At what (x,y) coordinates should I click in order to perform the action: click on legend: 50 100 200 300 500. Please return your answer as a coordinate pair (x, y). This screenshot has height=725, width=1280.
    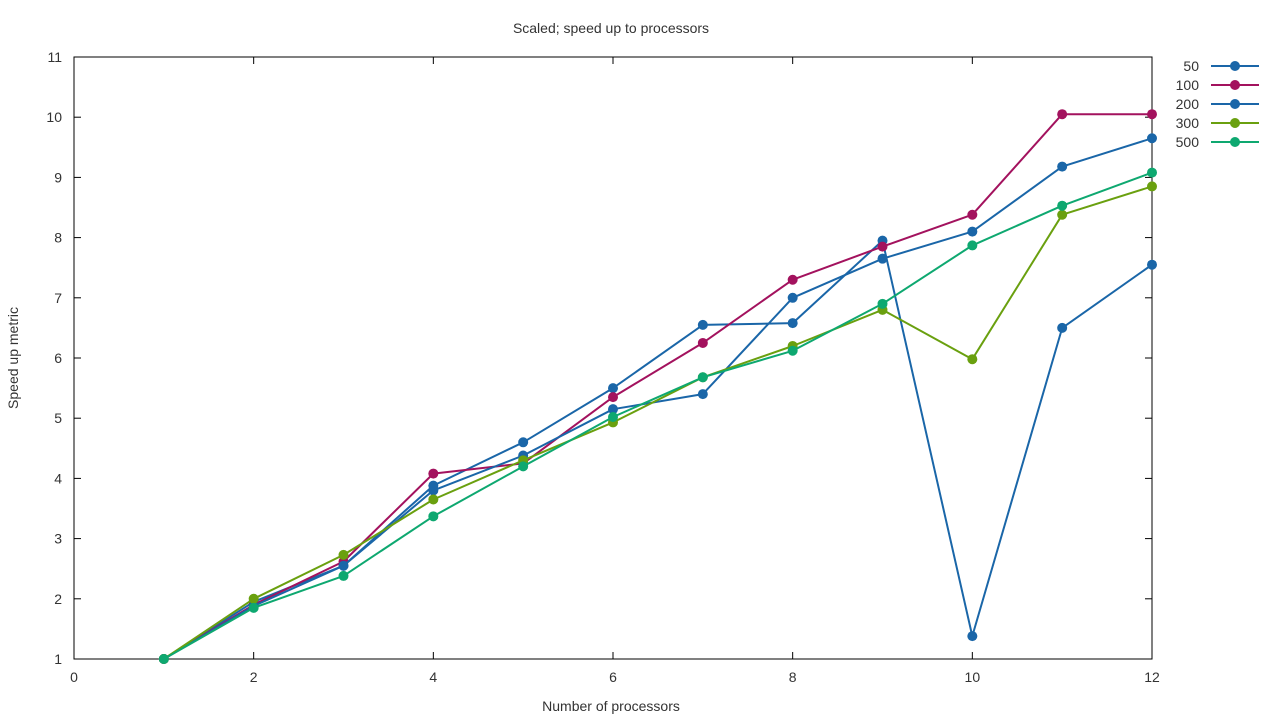
    Looking at the image, I should click on (1217, 104).